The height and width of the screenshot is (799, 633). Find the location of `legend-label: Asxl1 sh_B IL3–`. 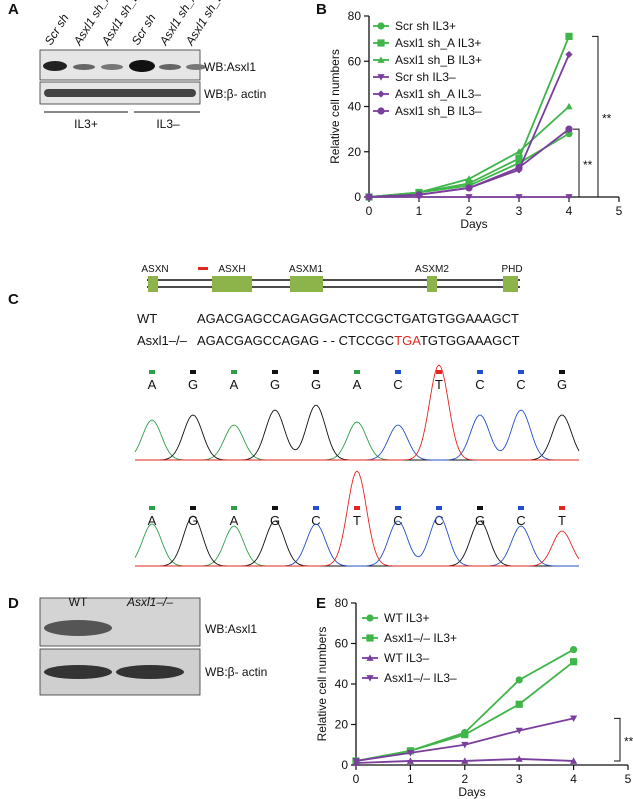

legend-label: Asxl1 sh_B IL3– is located at coordinates (438, 111).